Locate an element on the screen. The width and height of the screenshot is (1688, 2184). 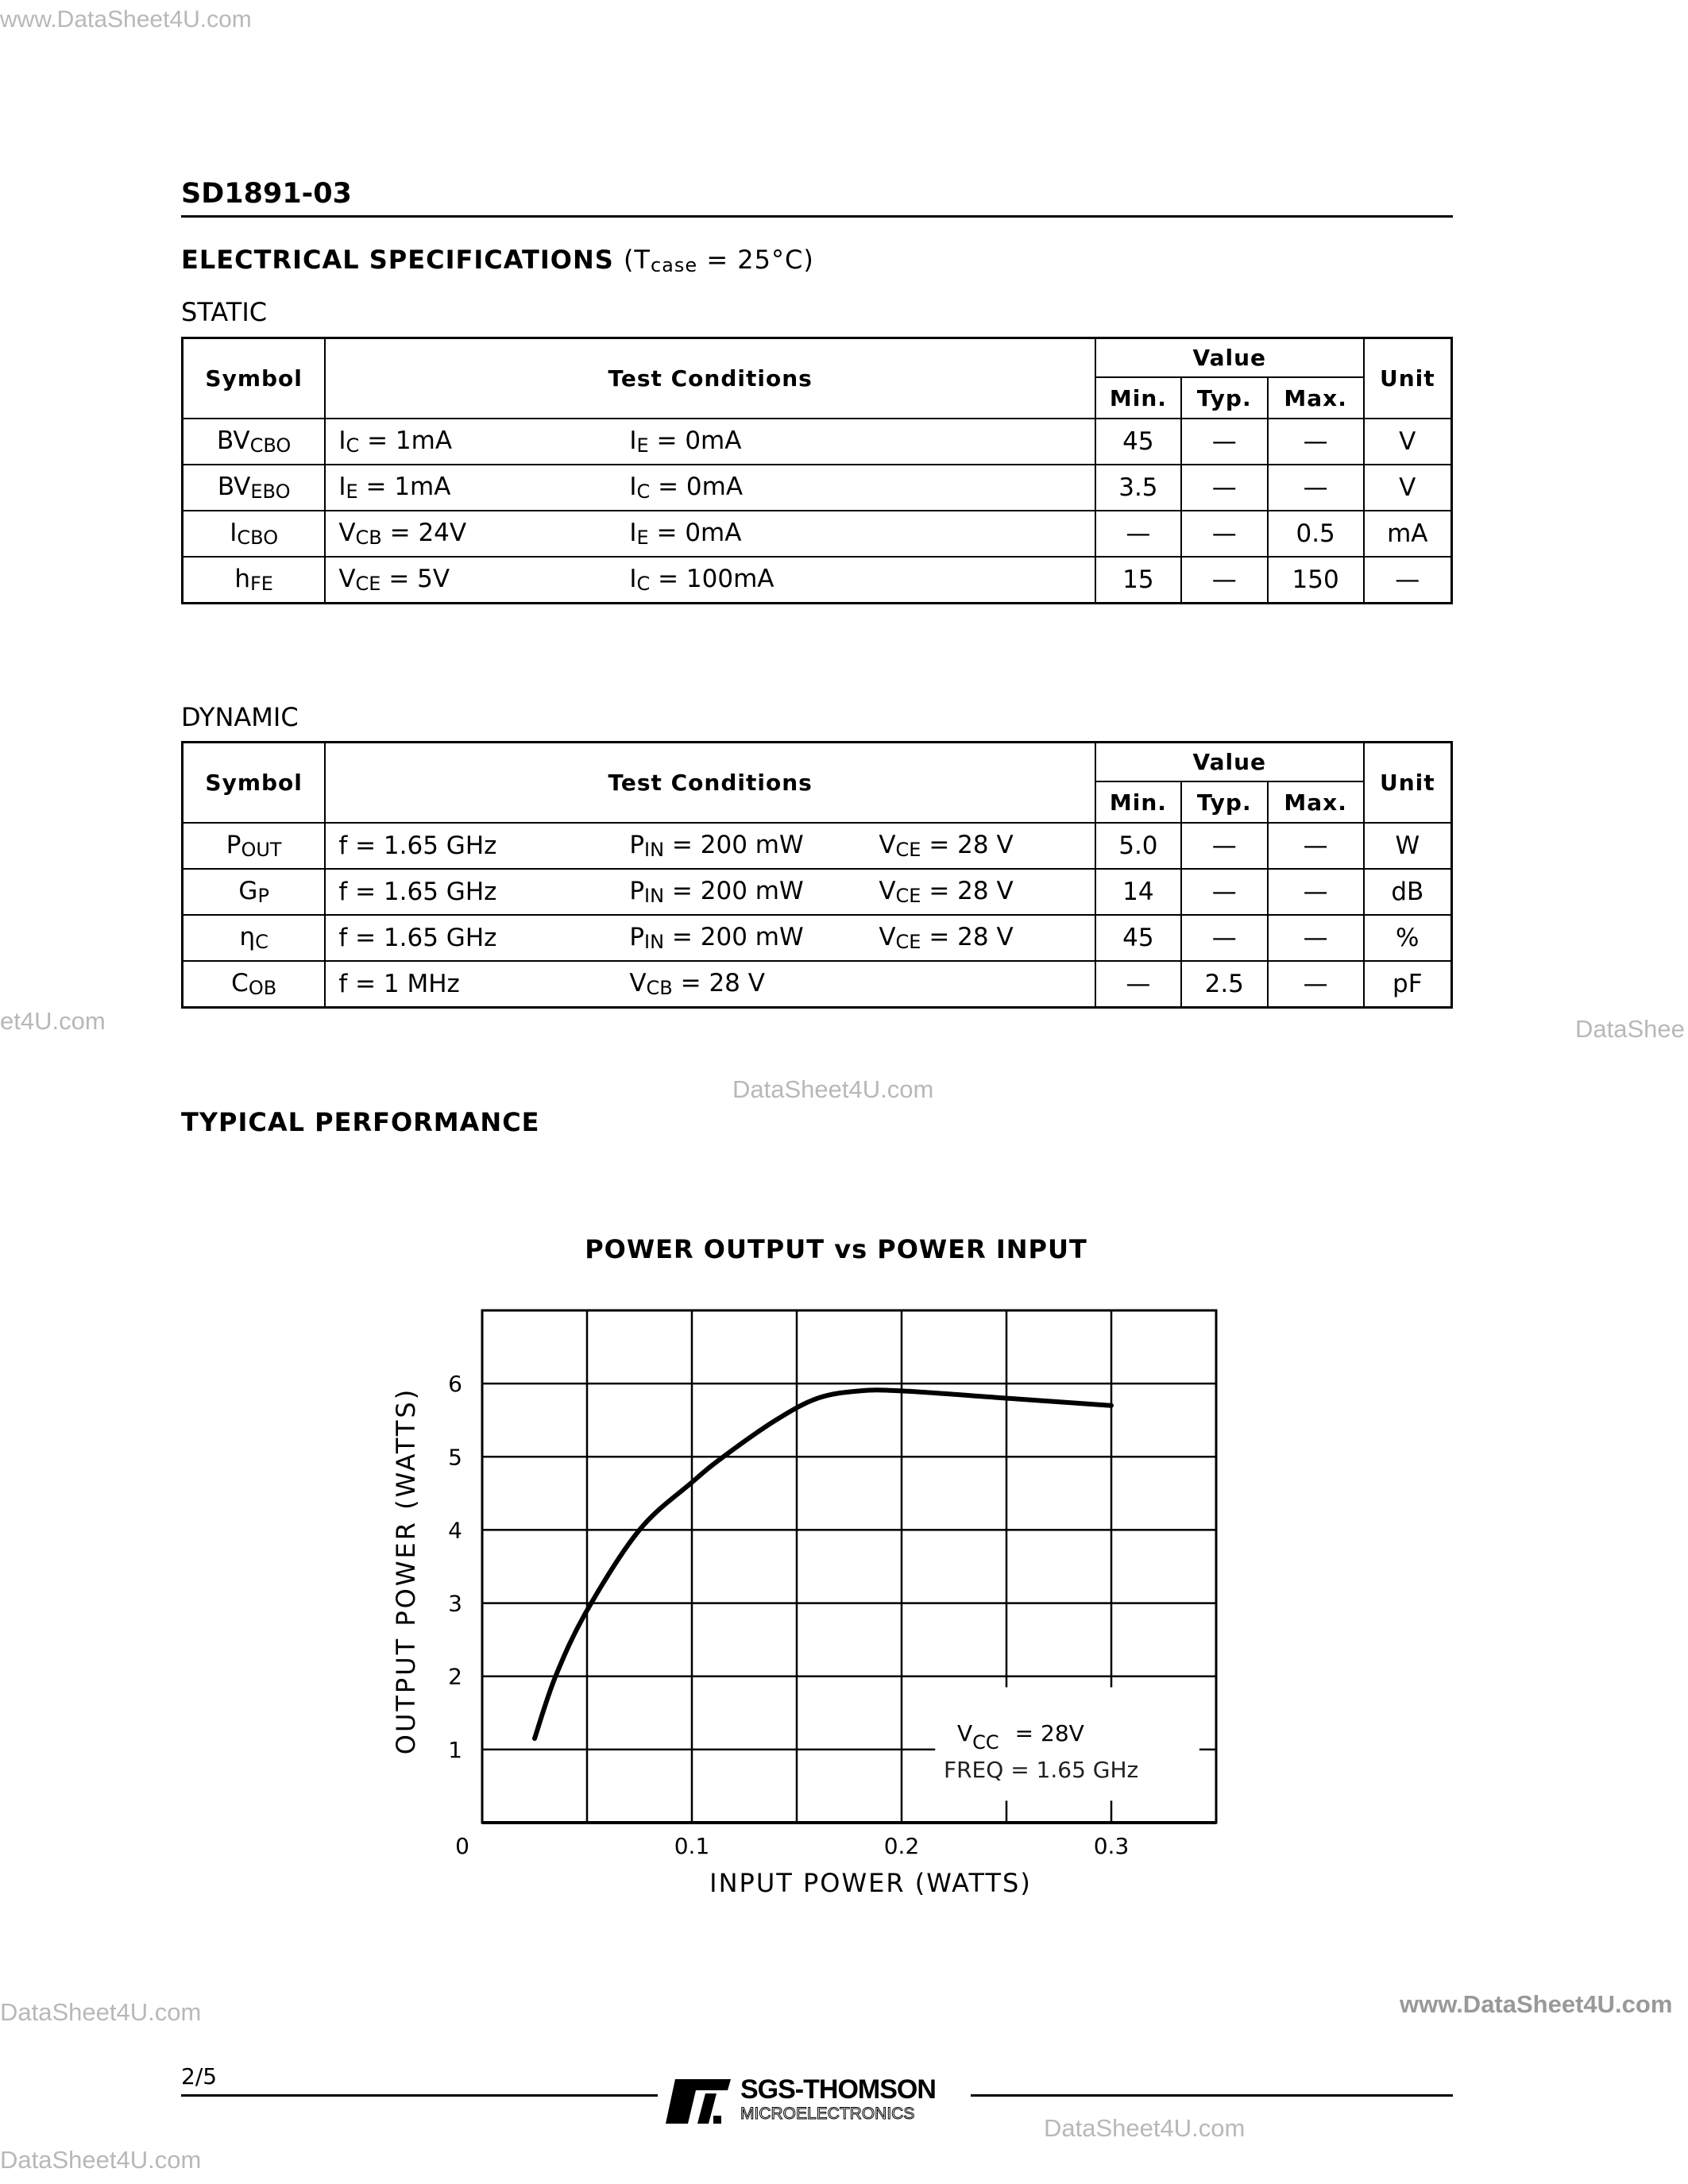
watermark: DataShee is located at coordinates (1630, 1029).